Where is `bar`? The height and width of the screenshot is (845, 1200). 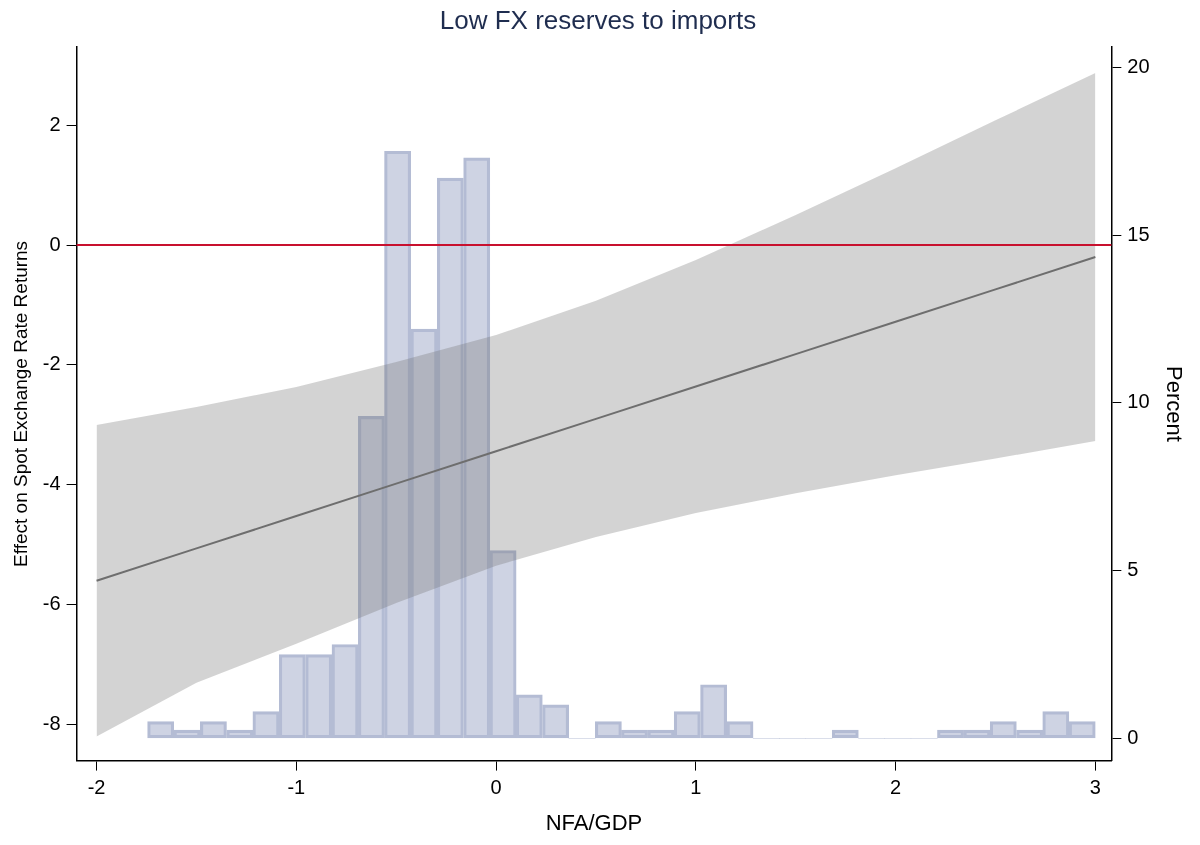
bar is located at coordinates (845, 734).